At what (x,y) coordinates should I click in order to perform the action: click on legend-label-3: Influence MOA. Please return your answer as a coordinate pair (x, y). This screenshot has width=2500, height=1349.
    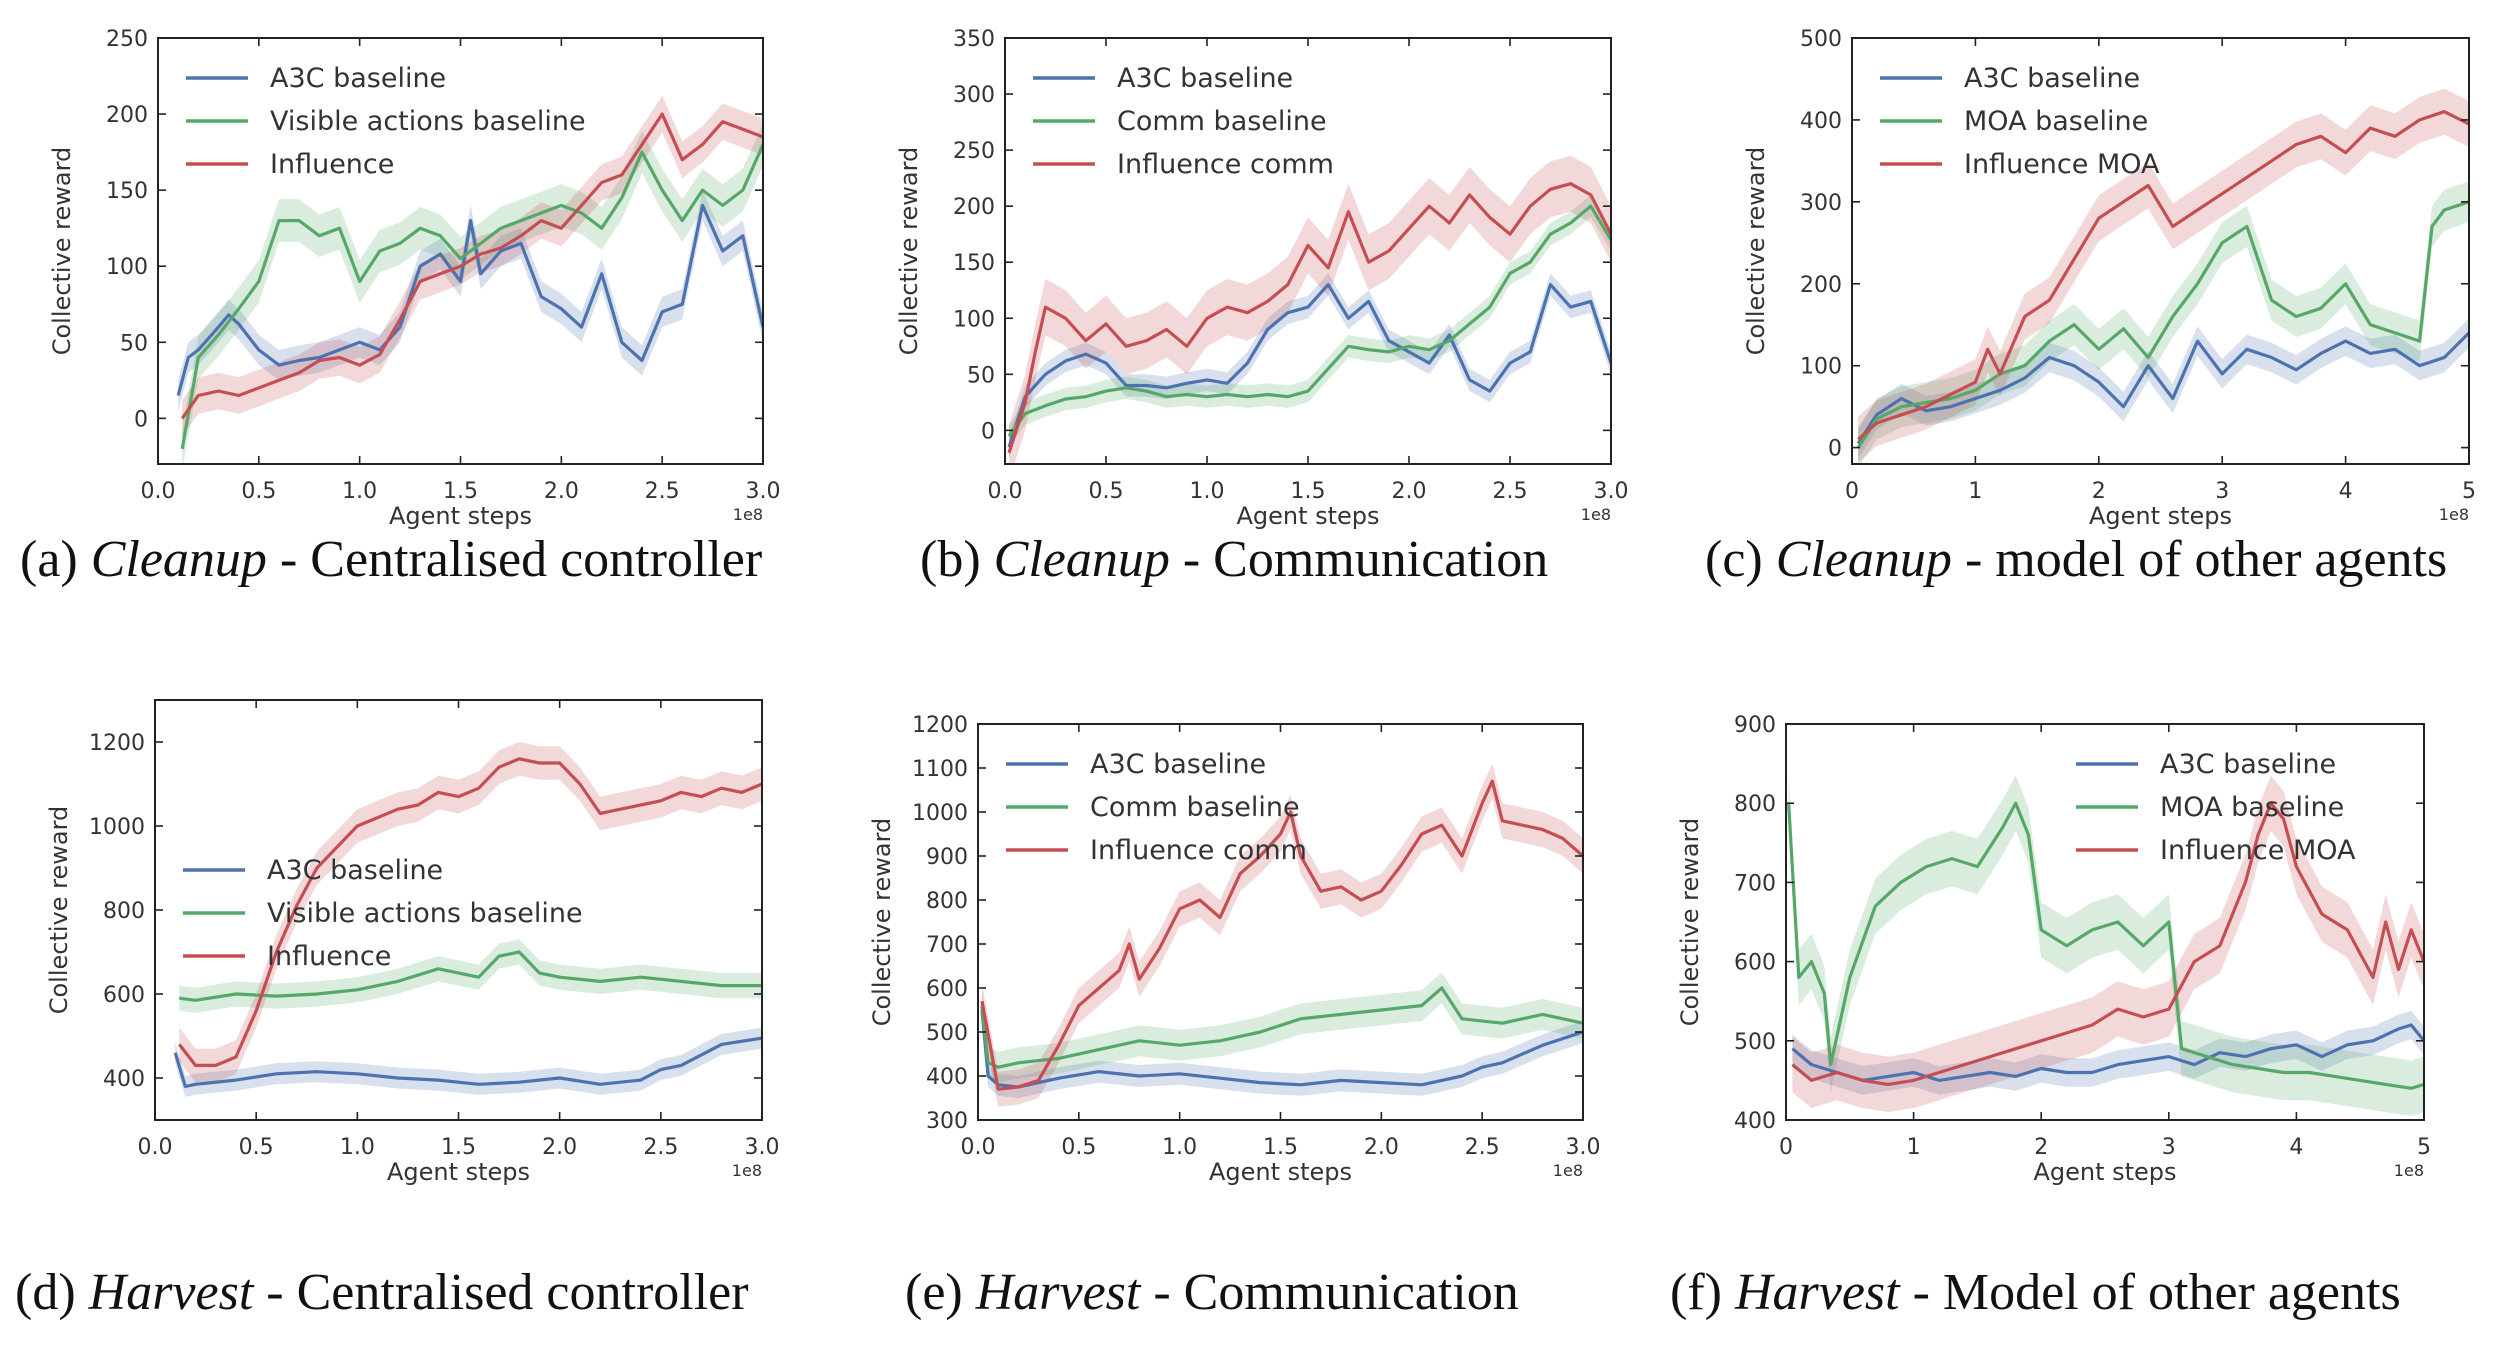
    Looking at the image, I should click on (2062, 164).